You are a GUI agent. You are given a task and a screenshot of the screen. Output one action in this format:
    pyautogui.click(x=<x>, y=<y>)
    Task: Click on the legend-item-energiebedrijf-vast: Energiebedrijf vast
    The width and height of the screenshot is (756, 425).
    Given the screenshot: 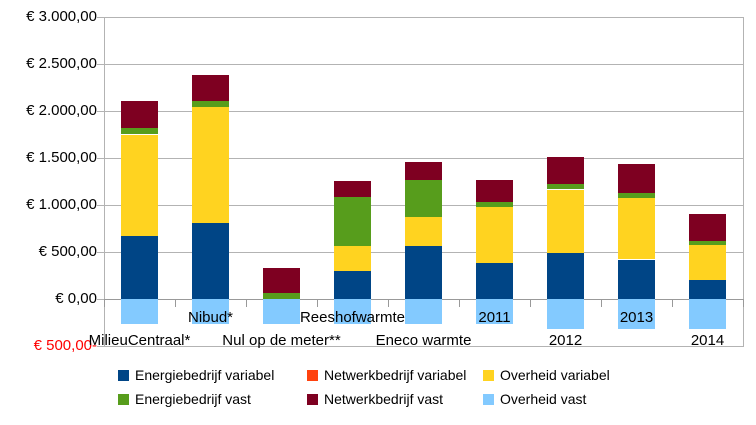 What is the action you would take?
    pyautogui.click(x=184, y=399)
    